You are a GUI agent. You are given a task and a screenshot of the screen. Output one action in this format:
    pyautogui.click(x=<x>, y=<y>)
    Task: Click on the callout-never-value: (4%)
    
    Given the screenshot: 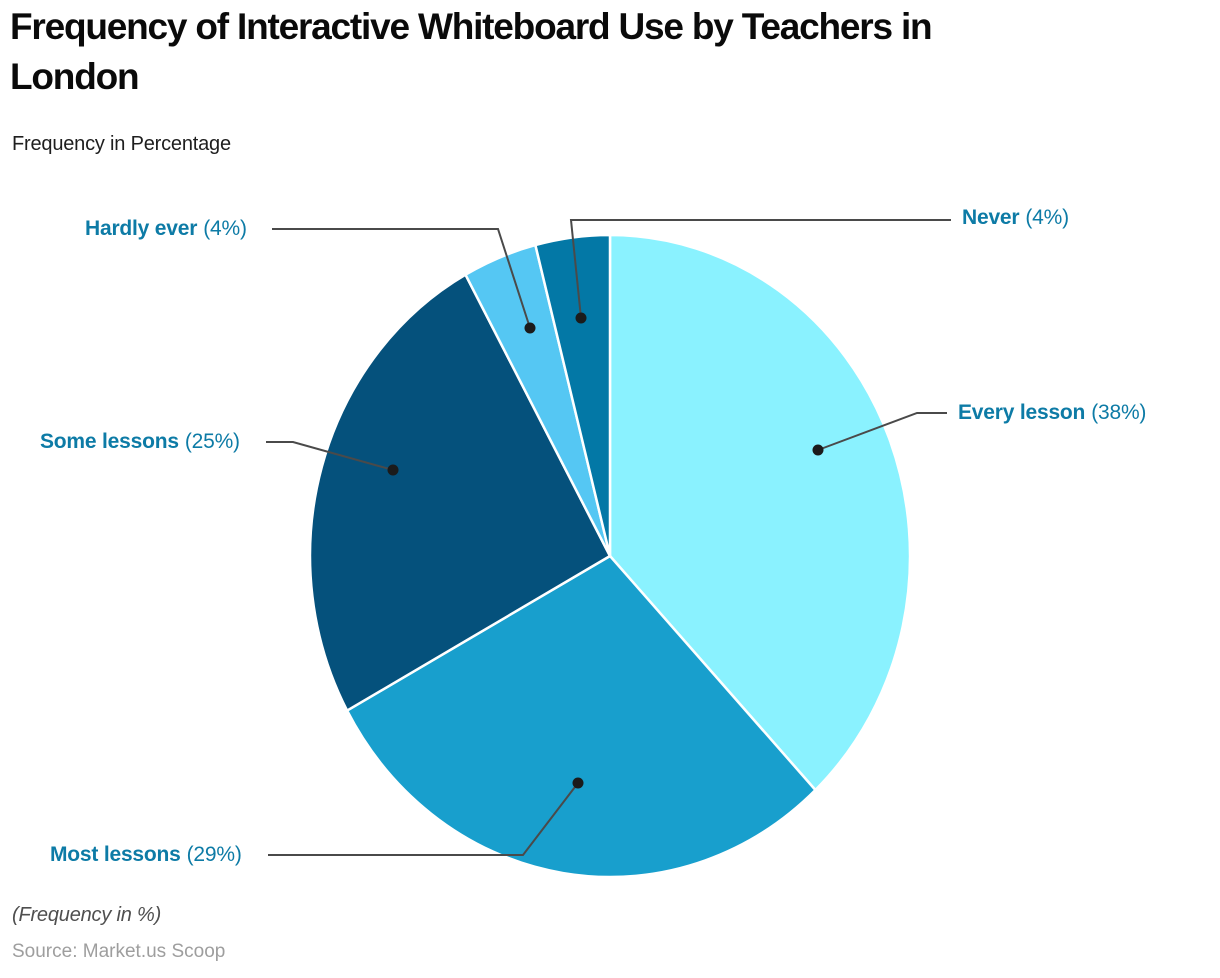 What is the action you would take?
    pyautogui.click(x=1047, y=217)
    